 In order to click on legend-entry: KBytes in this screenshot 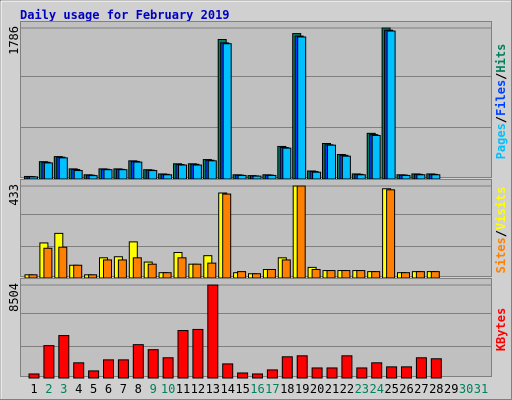, I will do `click(501, 329)`.